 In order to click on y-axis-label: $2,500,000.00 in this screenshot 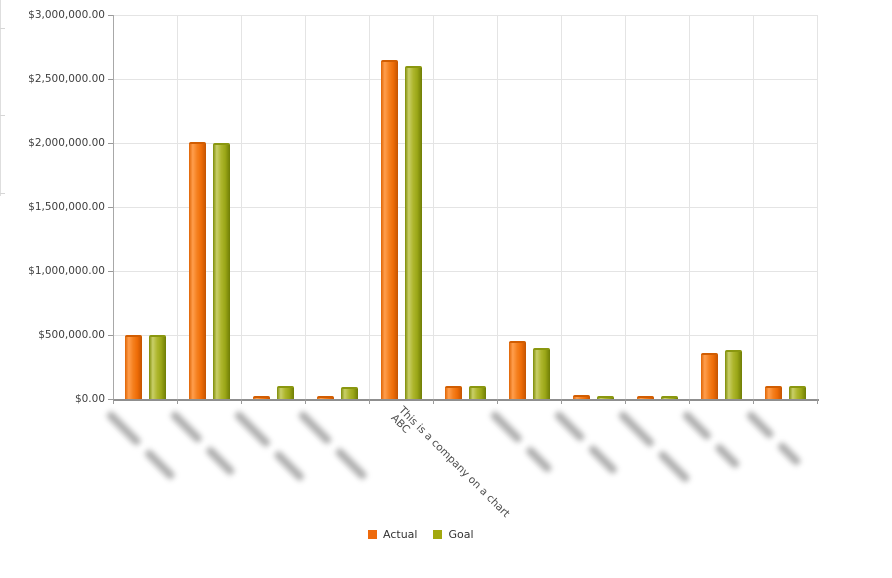, I will do `click(66, 79)`.